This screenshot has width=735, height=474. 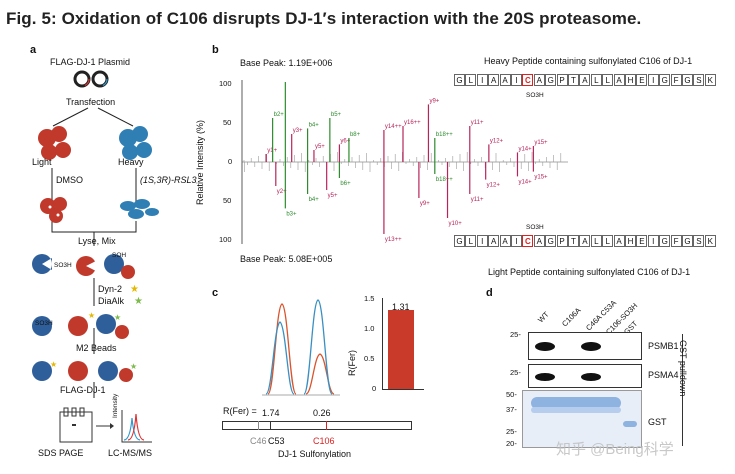 What do you see at coordinates (91, 79) in the screenshot?
I see `plasmid-icon` at bounding box center [91, 79].